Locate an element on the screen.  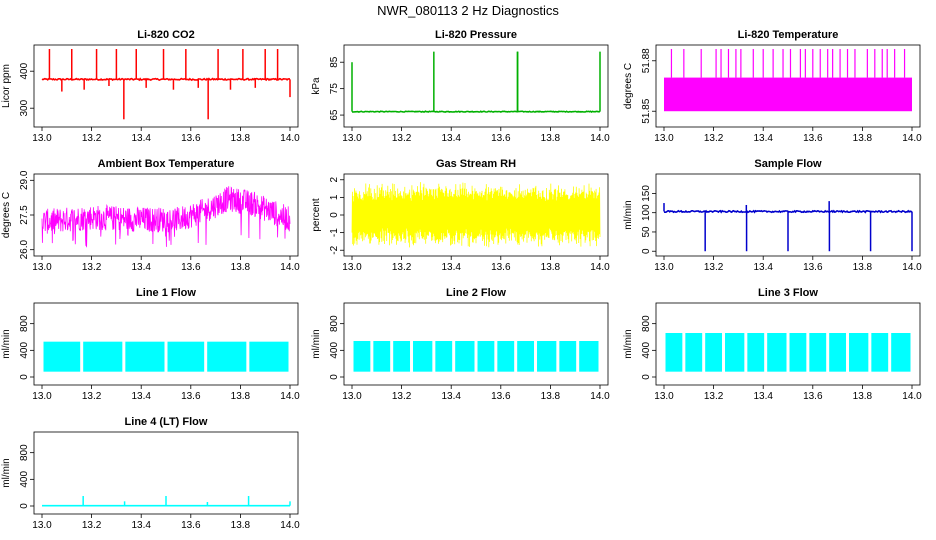
chart-title: Li-820 Temperature is located at coordinates (788, 35).